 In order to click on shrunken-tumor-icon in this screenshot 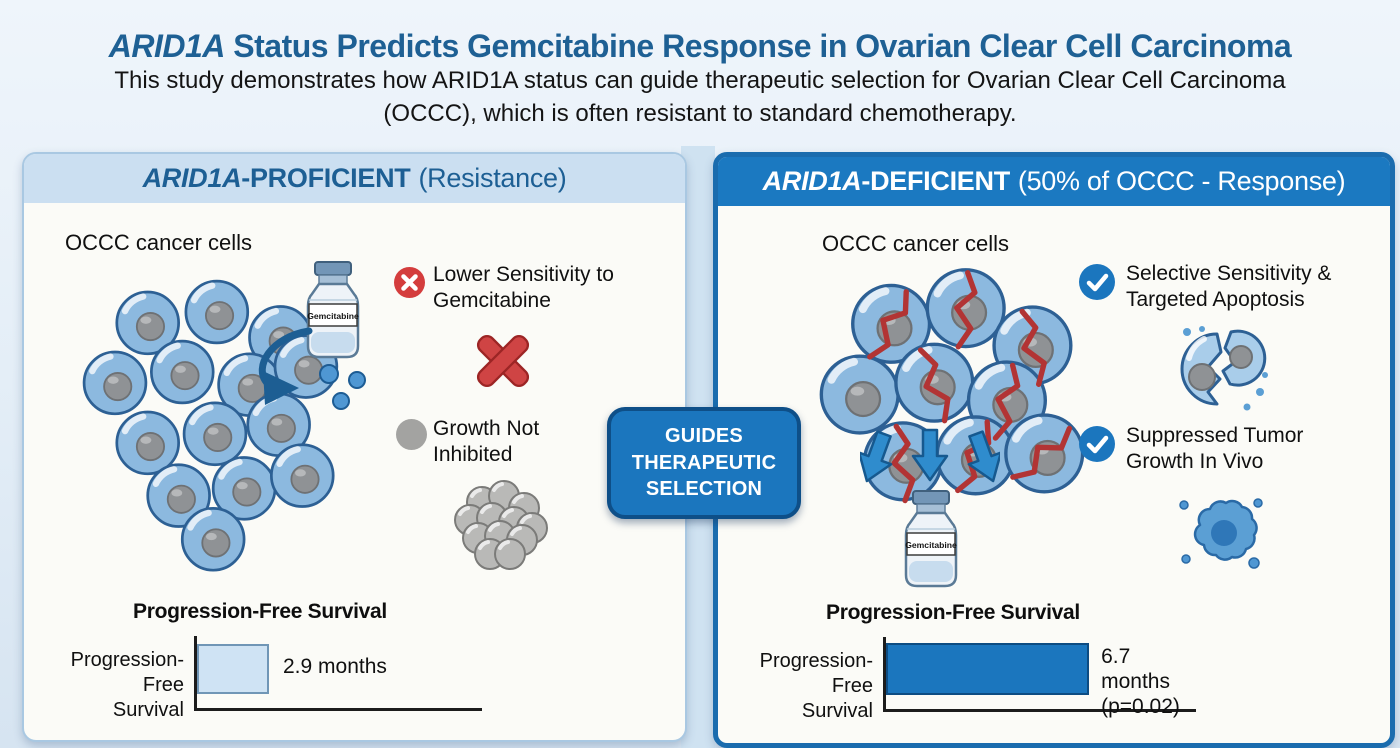, I will do `click(1221, 533)`.